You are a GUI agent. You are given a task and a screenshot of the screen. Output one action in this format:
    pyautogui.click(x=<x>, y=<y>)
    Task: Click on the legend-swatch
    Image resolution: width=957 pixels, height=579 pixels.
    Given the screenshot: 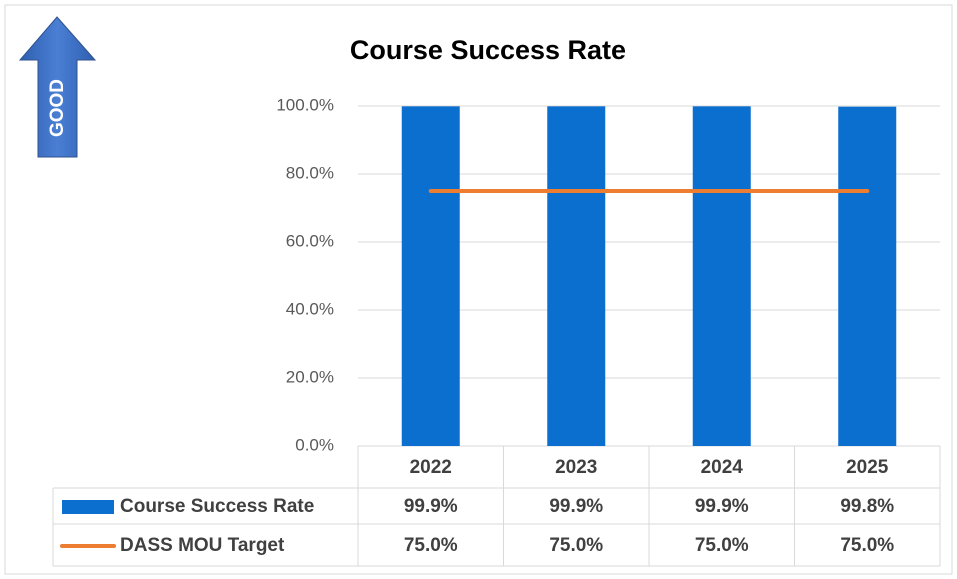 What is the action you would take?
    pyautogui.click(x=88, y=507)
    